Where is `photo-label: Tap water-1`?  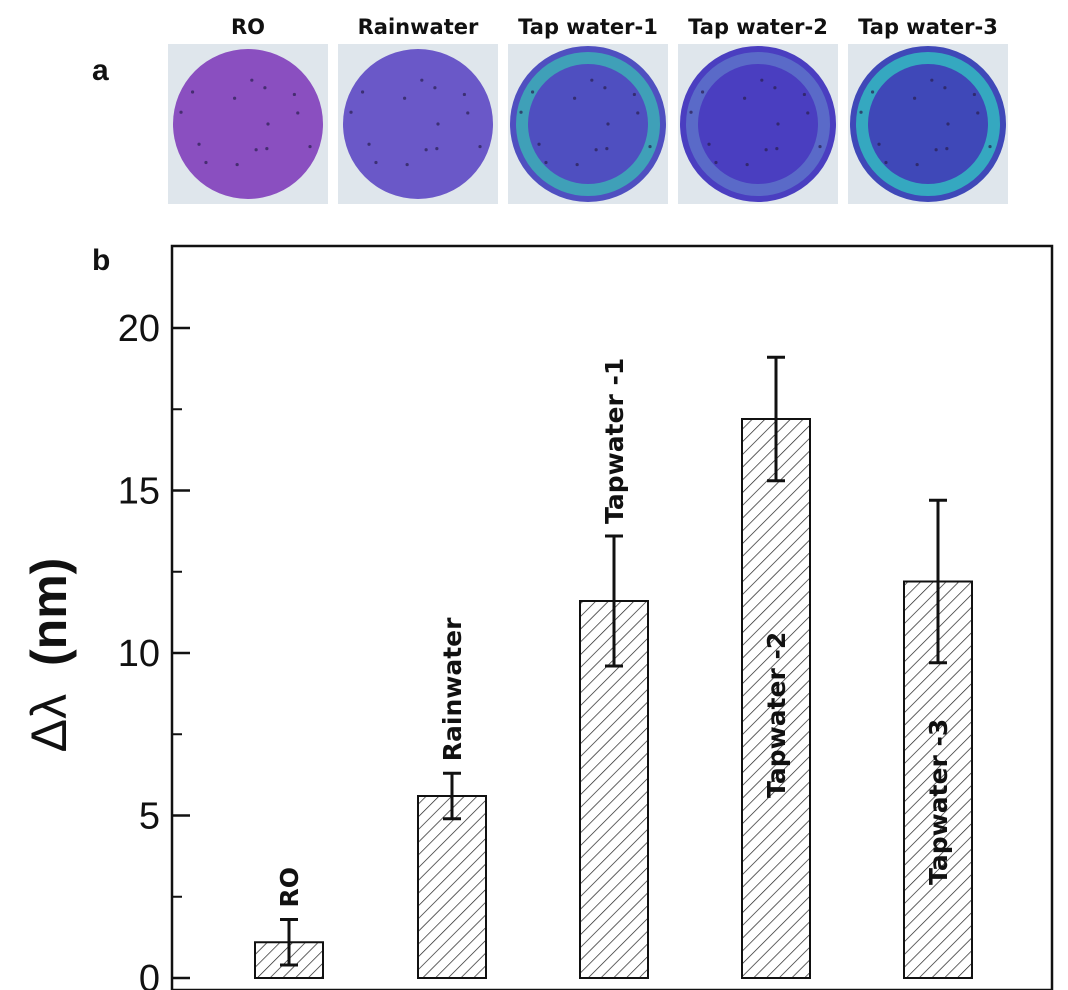 photo-label: Tap water-1 is located at coordinates (588, 27).